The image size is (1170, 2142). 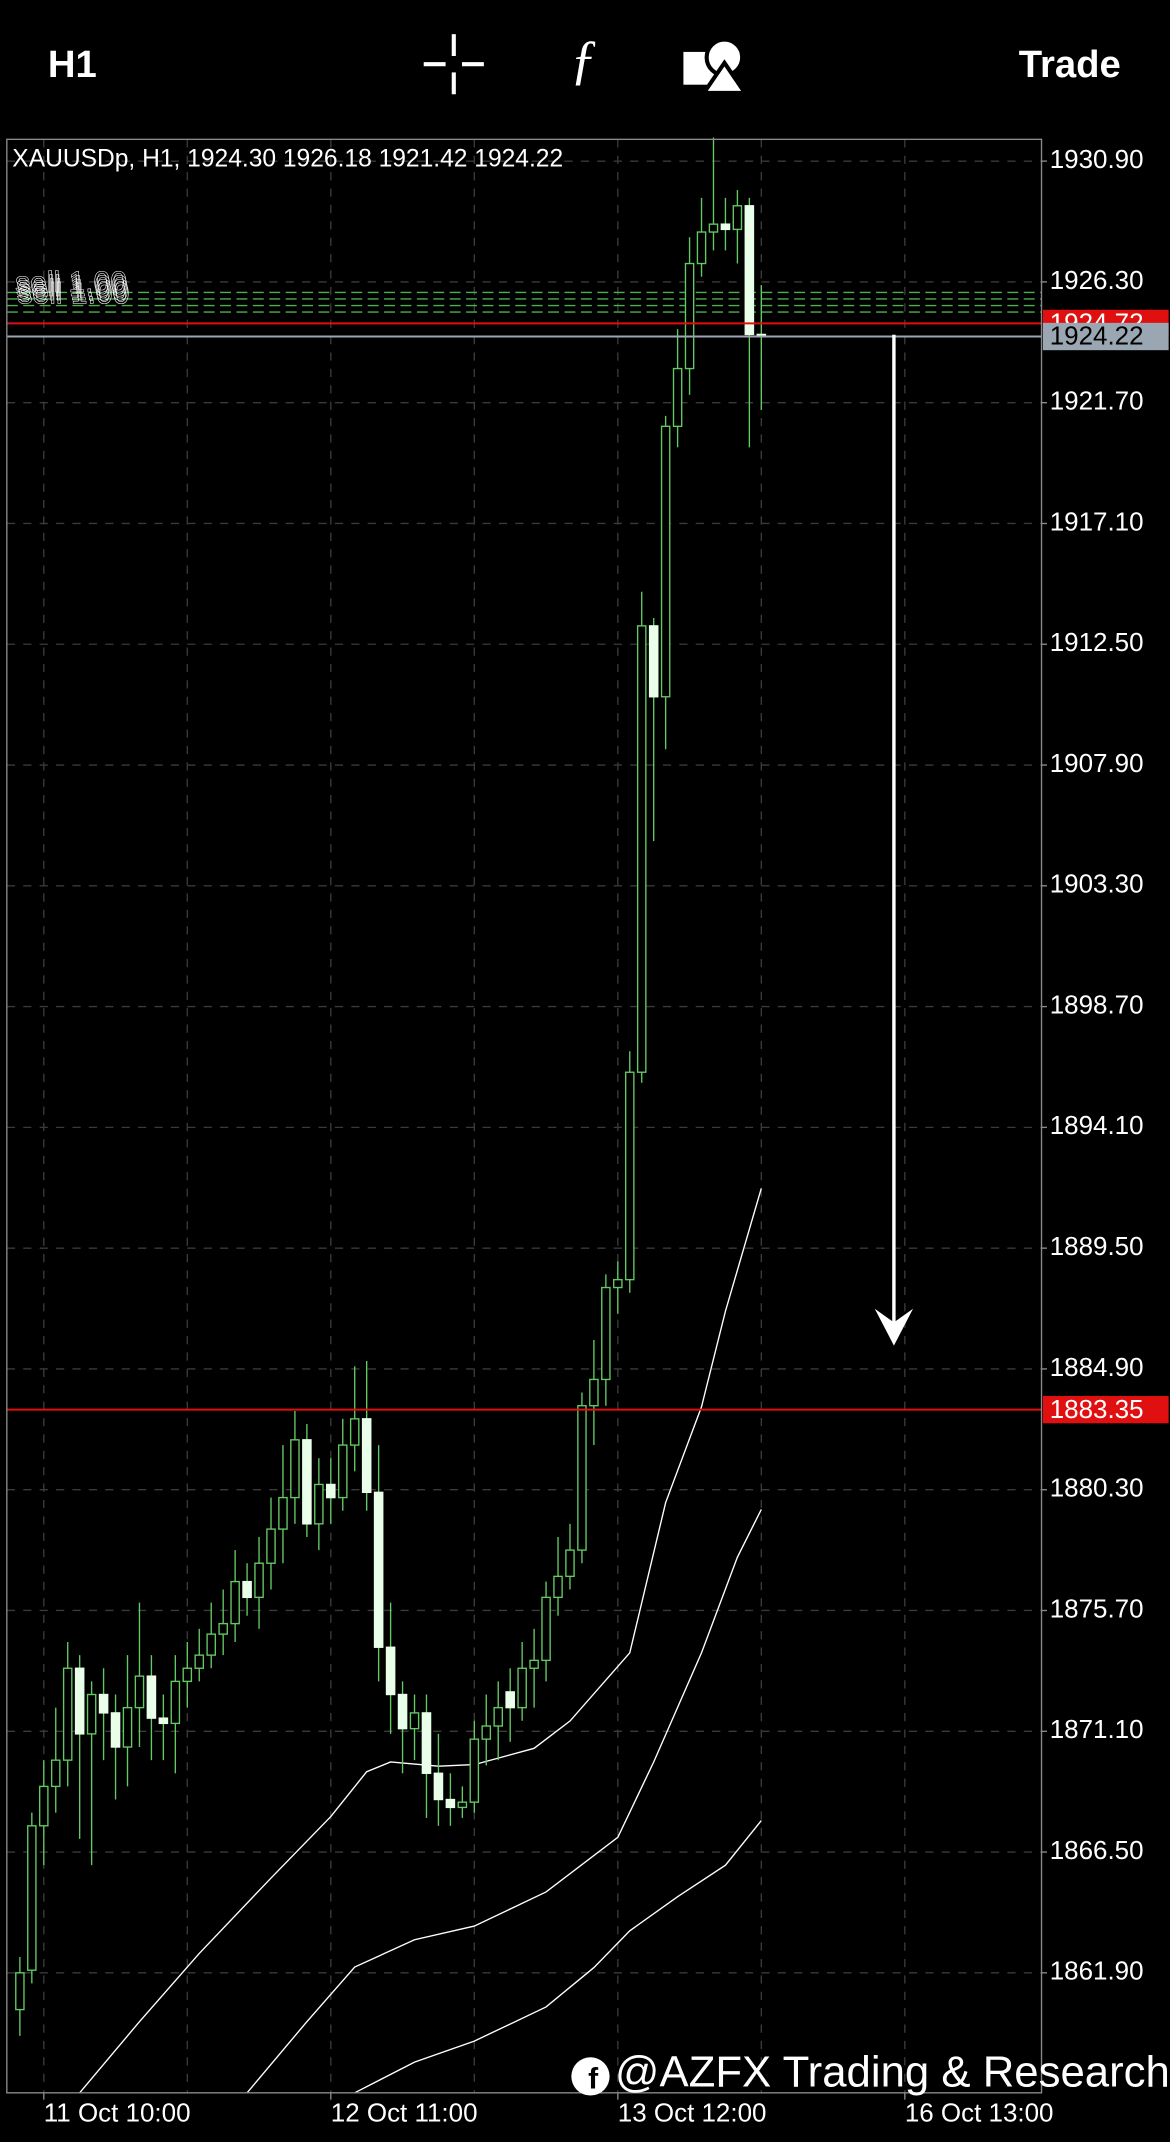 What do you see at coordinates (453, 64) in the screenshot?
I see `crosshair-button` at bounding box center [453, 64].